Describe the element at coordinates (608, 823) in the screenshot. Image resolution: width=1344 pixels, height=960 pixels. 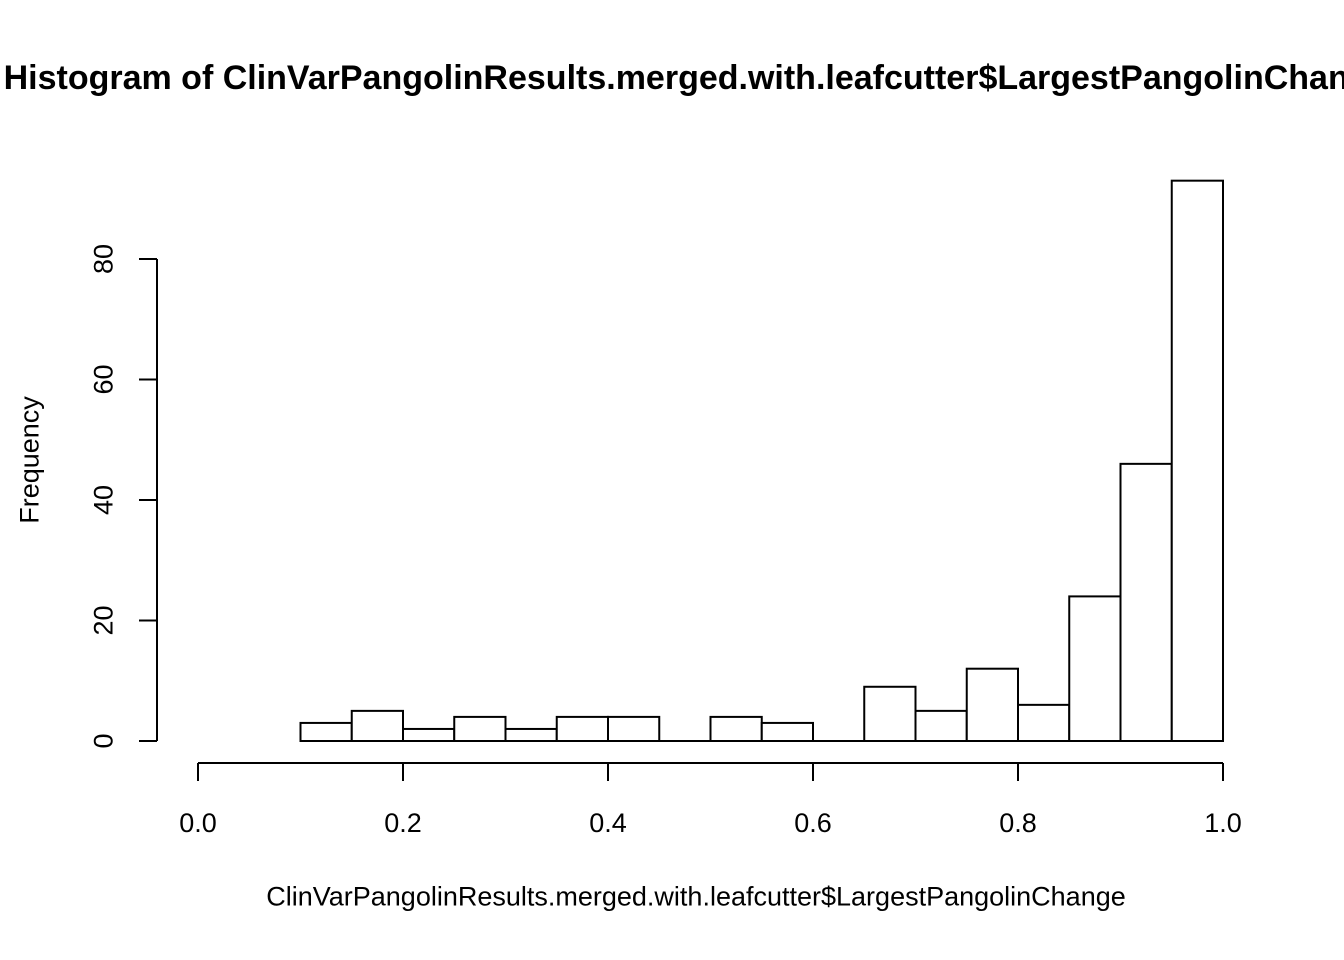
I see `x-tick-label: 0.4` at that location.